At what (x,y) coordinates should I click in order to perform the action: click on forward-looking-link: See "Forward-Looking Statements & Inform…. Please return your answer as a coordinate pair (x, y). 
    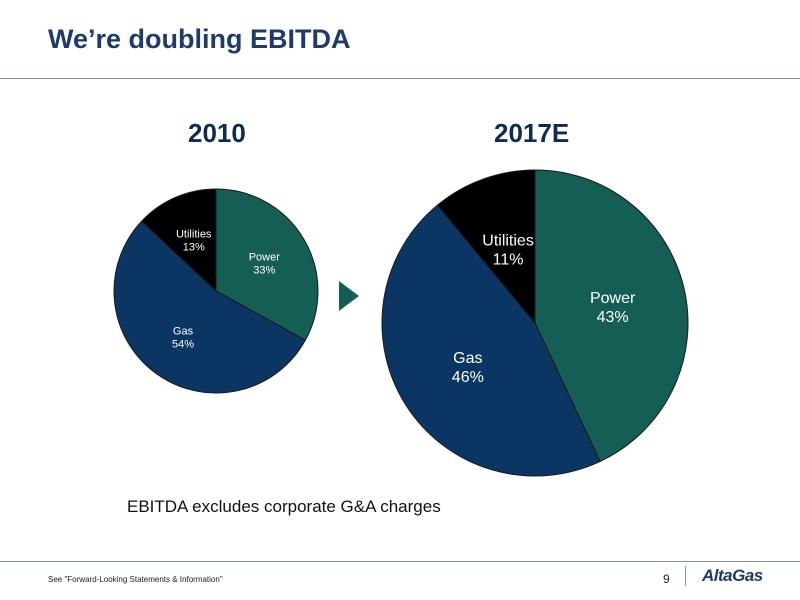
    Looking at the image, I should click on (135, 579).